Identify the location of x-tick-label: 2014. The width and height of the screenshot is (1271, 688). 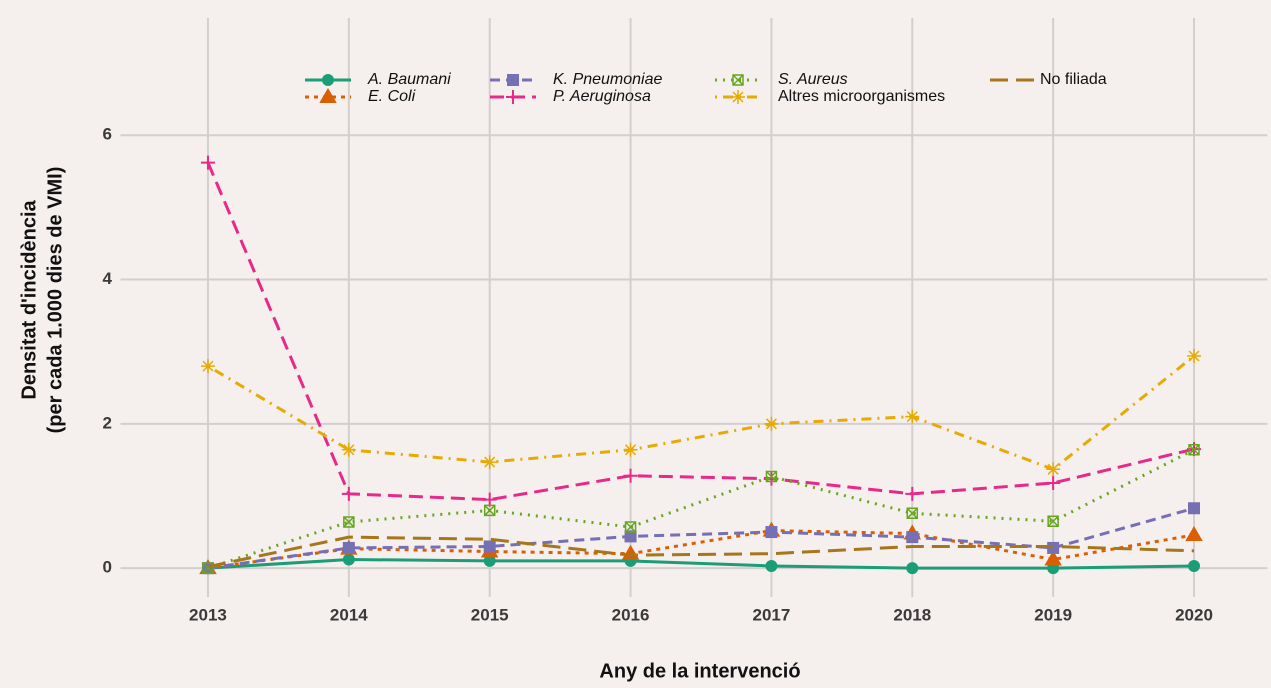
(349, 614).